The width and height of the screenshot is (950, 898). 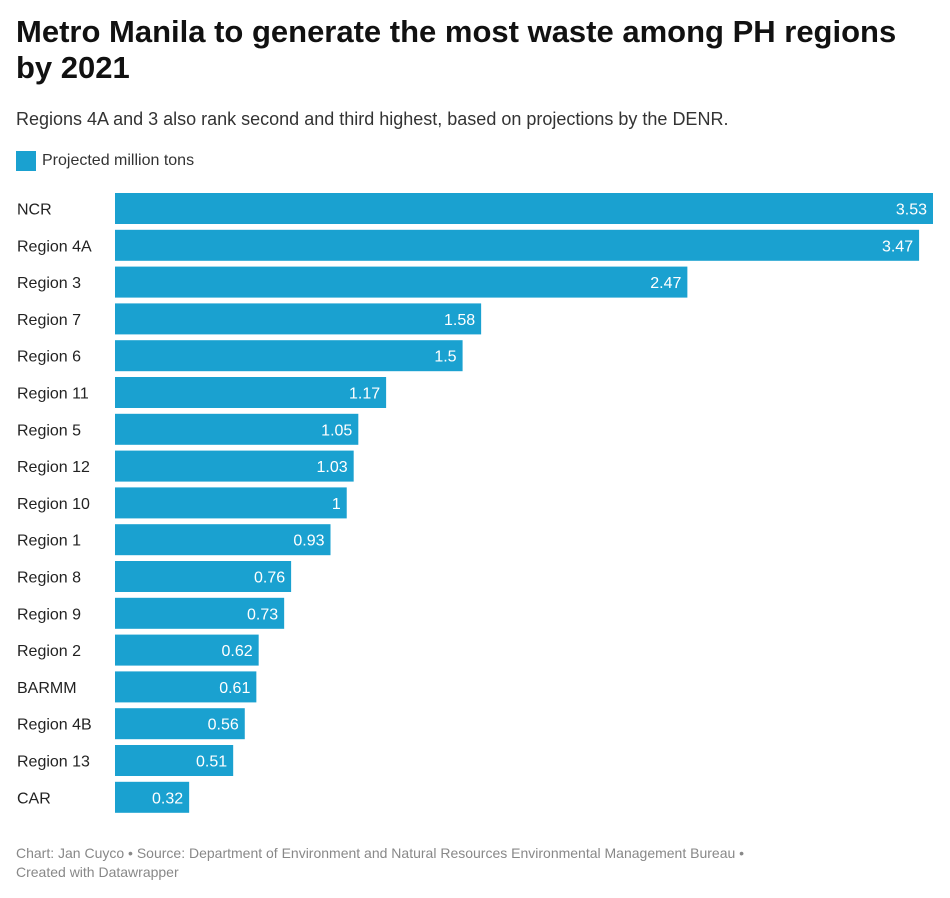 What do you see at coordinates (49, 283) in the screenshot?
I see `category-label: Region 3` at bounding box center [49, 283].